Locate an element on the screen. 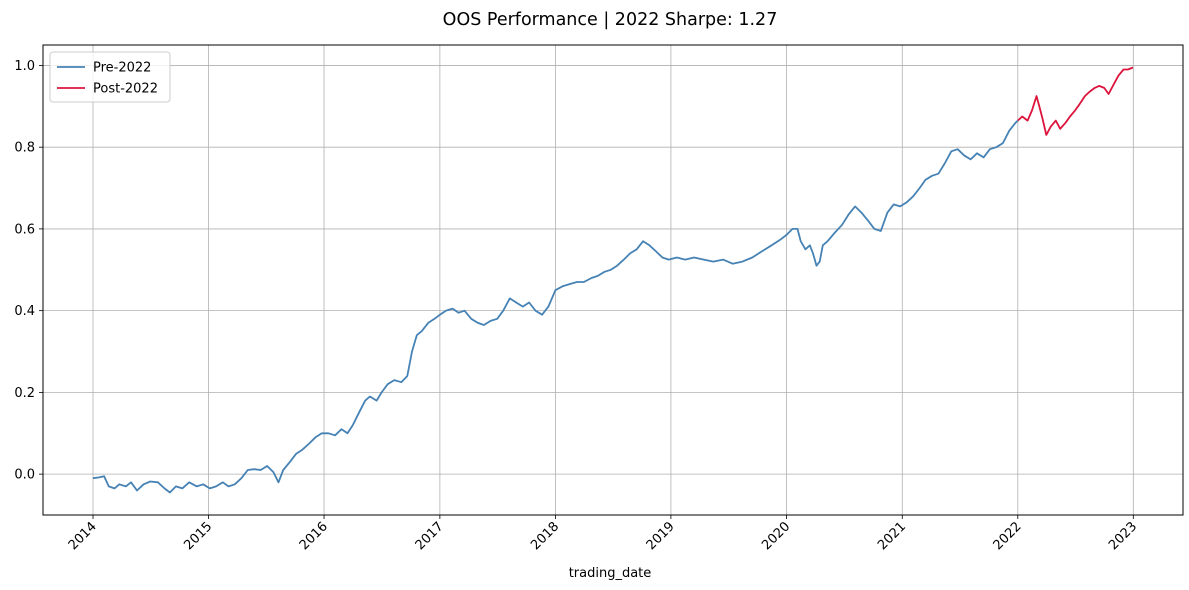 This screenshot has width=1189, height=590. y-axis: 0.0 0.2 0.4 0.6 0.8 1.0 is located at coordinates (28, 271).